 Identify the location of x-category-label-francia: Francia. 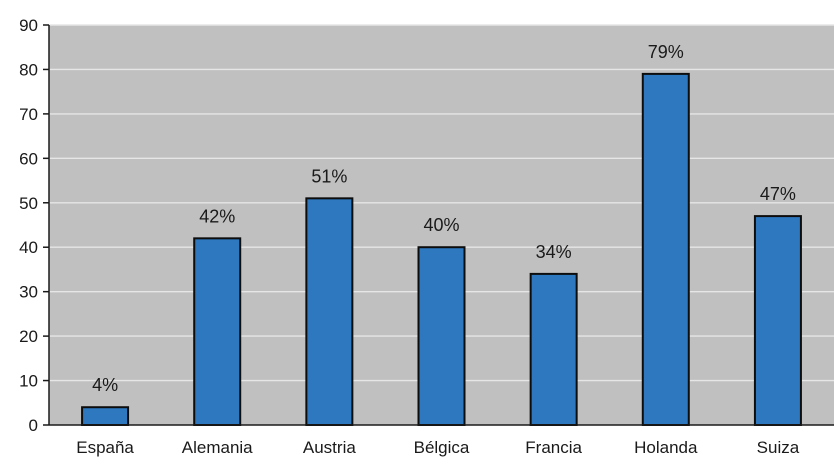
(553, 447).